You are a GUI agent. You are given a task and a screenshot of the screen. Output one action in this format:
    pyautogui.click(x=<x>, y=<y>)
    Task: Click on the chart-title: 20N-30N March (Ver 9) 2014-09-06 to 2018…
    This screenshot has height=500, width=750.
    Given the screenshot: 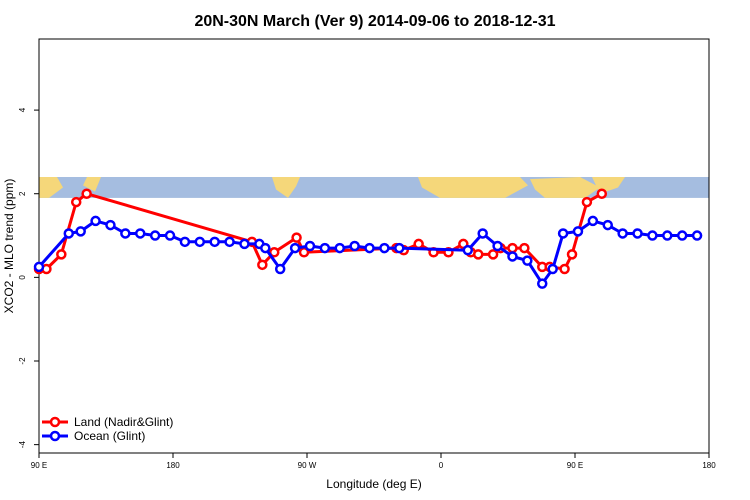 What is the action you would take?
    pyautogui.click(x=374, y=21)
    